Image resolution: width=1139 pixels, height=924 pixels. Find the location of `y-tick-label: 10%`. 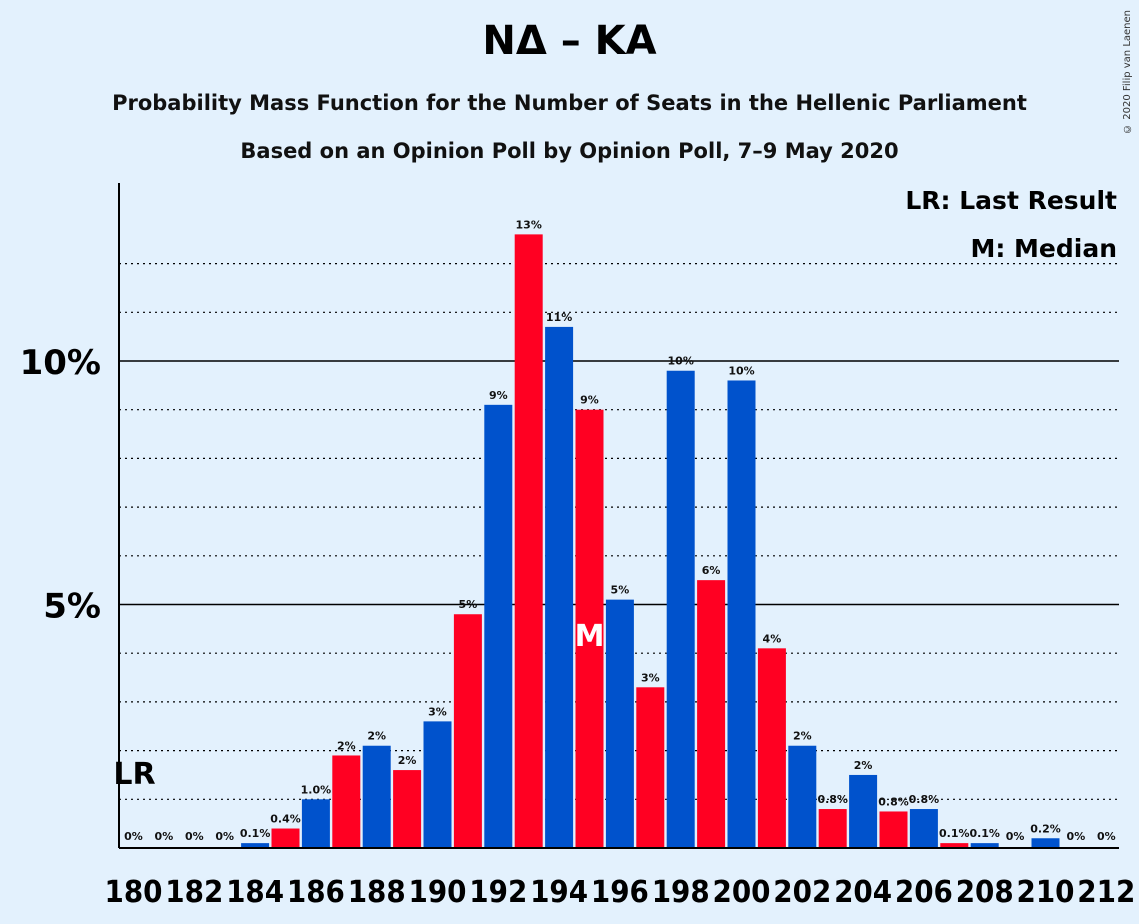

y-tick-label: 10% is located at coordinates (60, 363).